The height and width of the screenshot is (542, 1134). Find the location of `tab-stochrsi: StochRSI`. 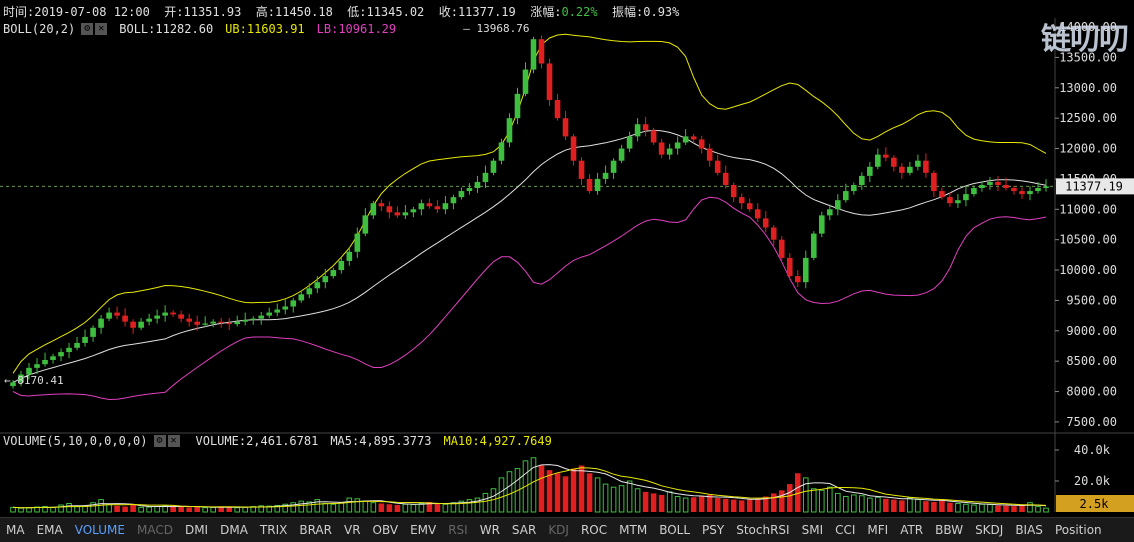

tab-stochrsi: StochRSI is located at coordinates (763, 530).